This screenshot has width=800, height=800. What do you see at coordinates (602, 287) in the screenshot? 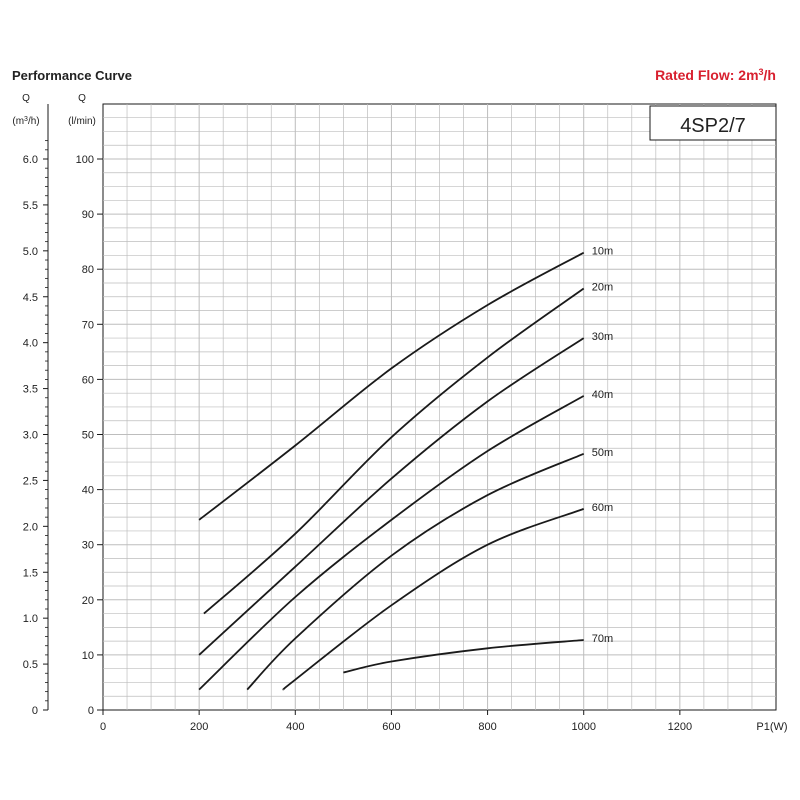
I see `series-label-20m: 20m` at bounding box center [602, 287].